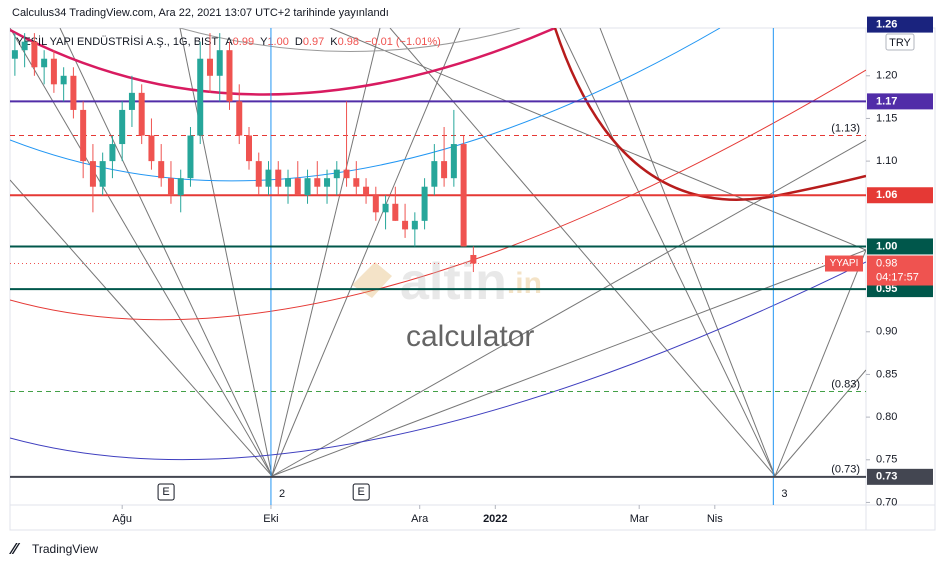 The image size is (945, 573). Describe the element at coordinates (403, 42) in the screenshot. I see `change: −0.01 (−1.01%)` at that location.